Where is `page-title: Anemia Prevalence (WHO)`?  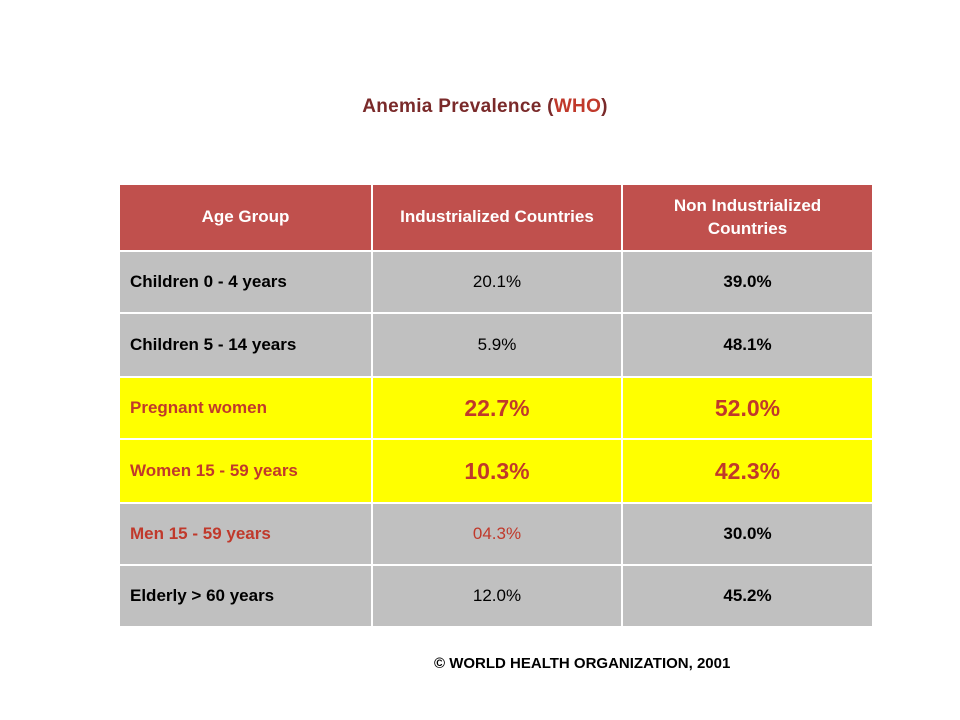
page-title: Anemia Prevalence (WHO) is located at coordinates (480, 107).